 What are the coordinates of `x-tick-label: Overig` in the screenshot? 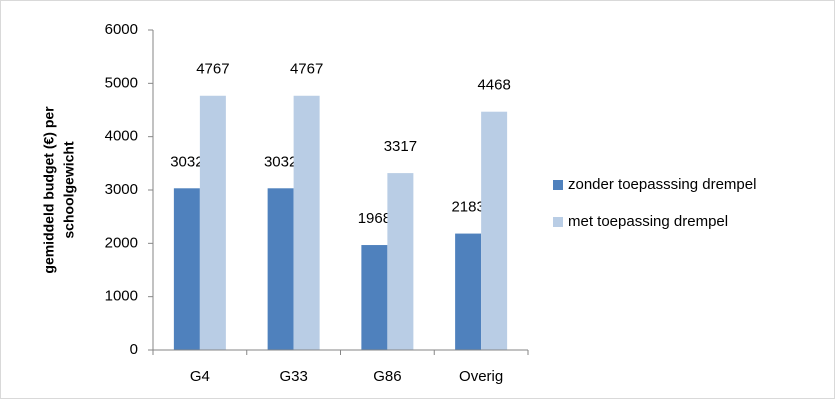 It's located at (481, 376).